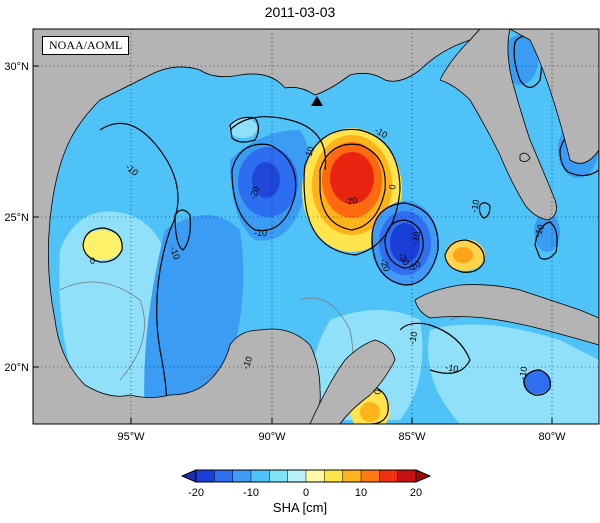 The width and height of the screenshot is (600, 523). Describe the element at coordinates (300, 12) in the screenshot. I see `map-title: 2011-03-03` at that location.